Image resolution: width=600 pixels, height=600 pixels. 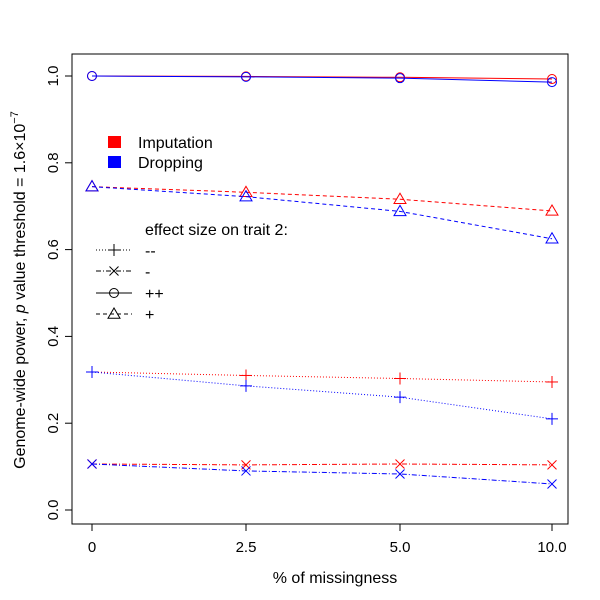 What do you see at coordinates (130, 283) in the screenshot?
I see `effect-legend-rows: ---+++` at bounding box center [130, 283].